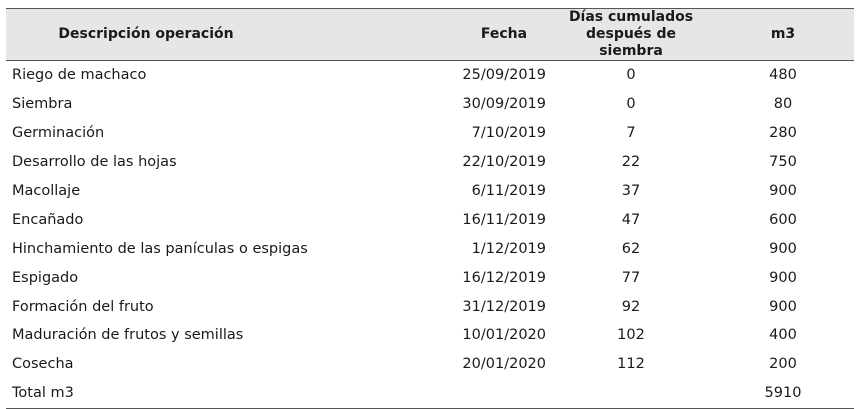 The height and width of the screenshot is (409, 862). I want to click on cell-fecha: 16/11/2019, so click(504, 219).